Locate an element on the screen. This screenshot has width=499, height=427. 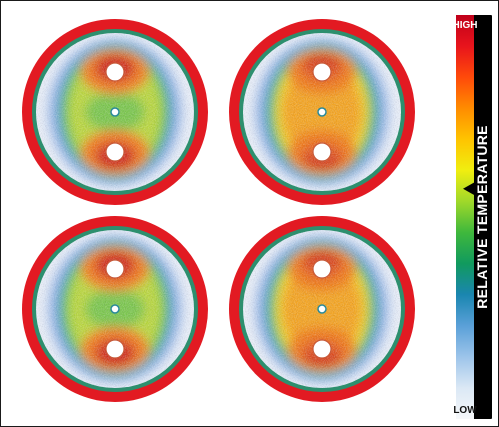
legend-high-label: HIGH is located at coordinates (465, 25).